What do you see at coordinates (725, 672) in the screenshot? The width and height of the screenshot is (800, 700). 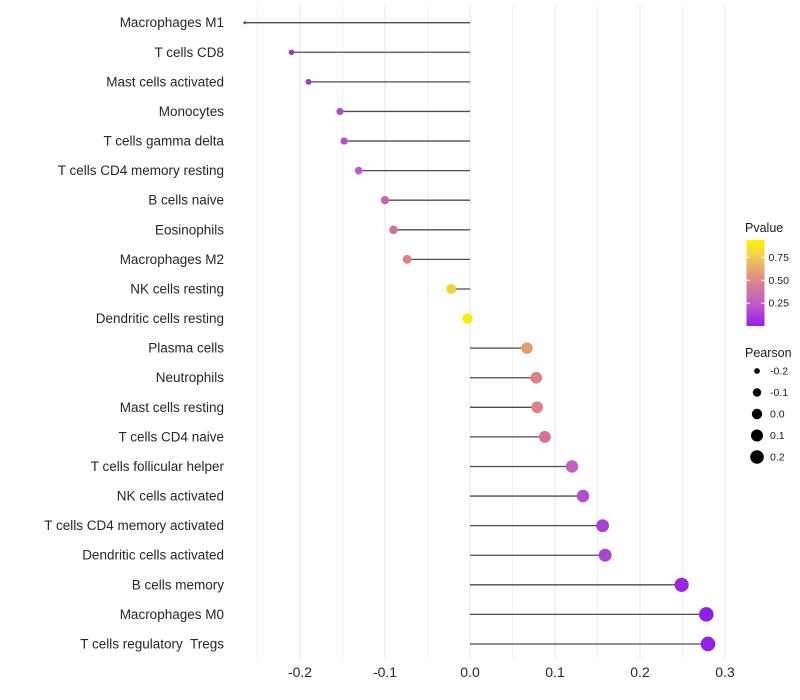 I see `x-axis-tick-label: 0.3` at bounding box center [725, 672].